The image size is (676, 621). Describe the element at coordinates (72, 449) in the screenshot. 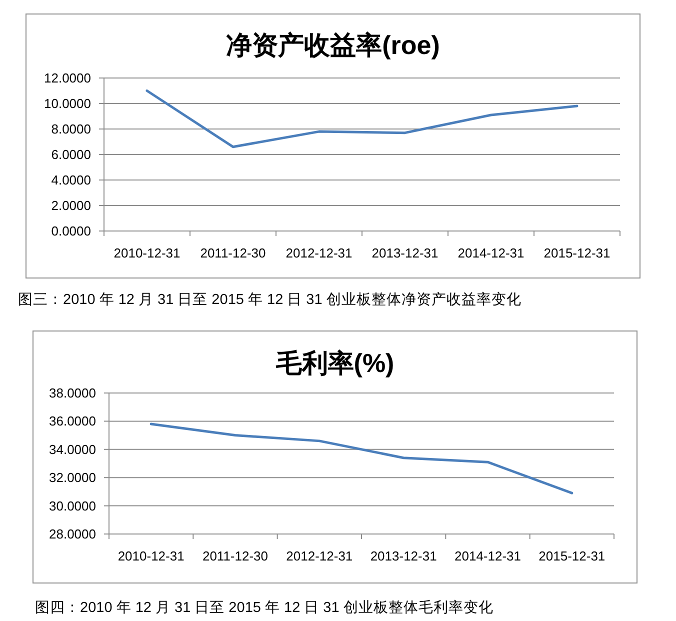

I see `y-tick-label: 34.0000` at that location.